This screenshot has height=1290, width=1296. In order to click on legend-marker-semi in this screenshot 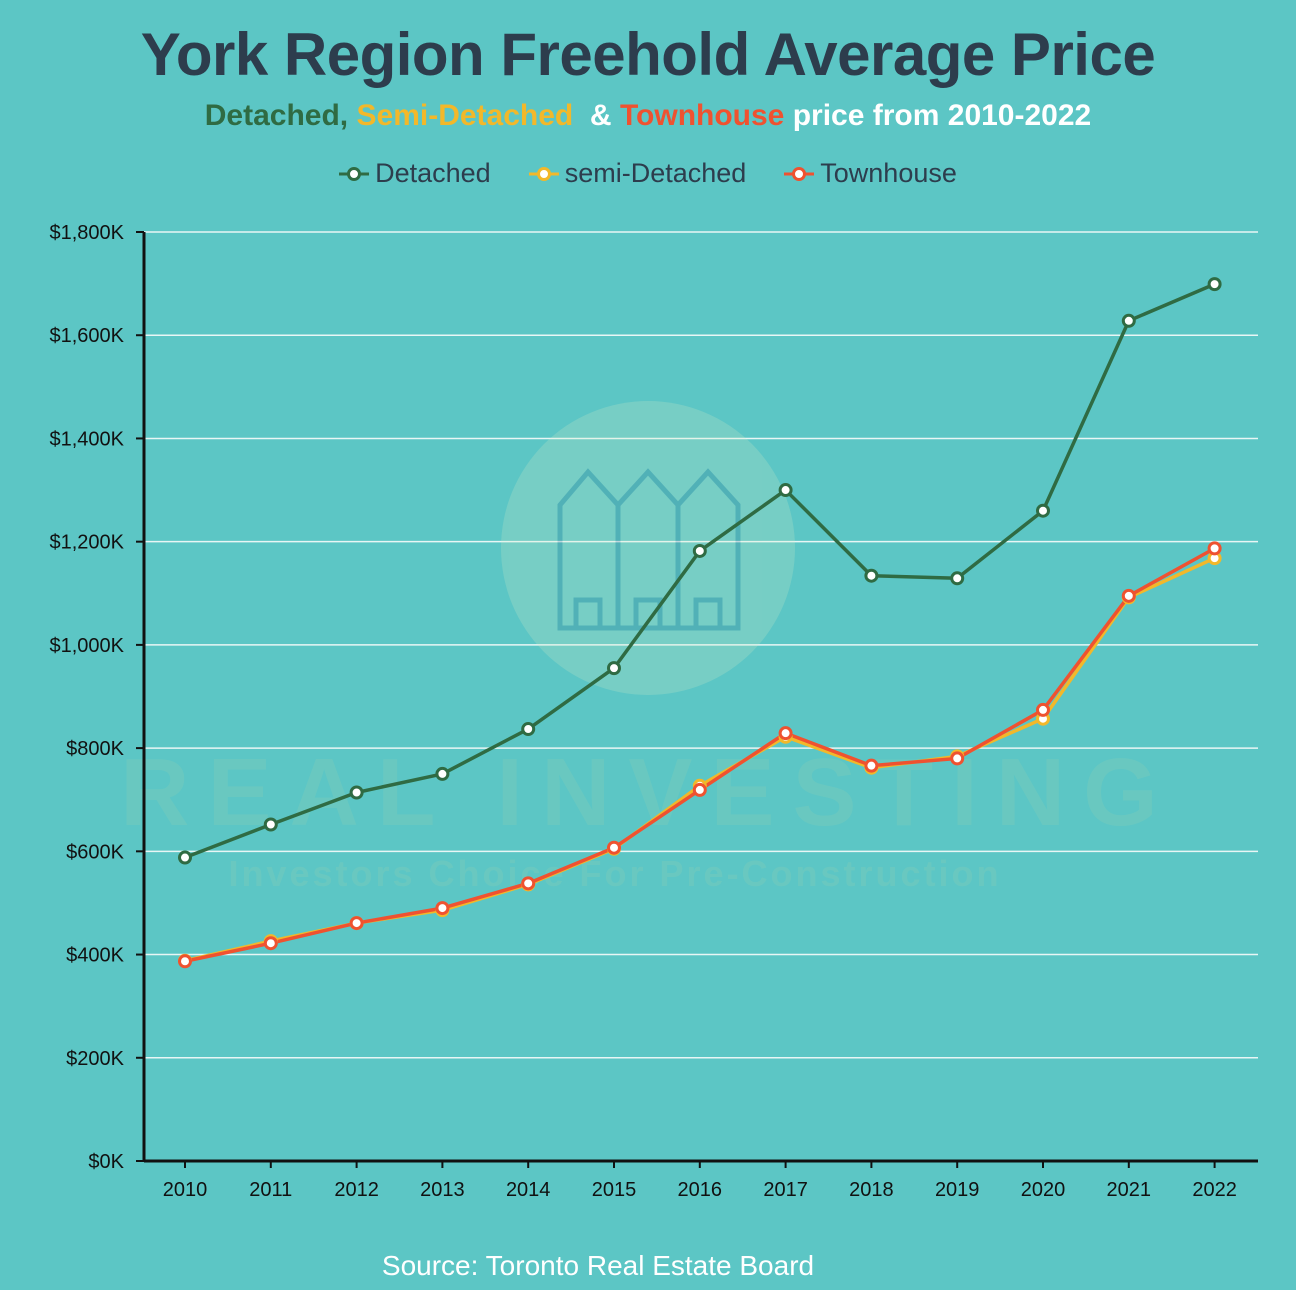, I will do `click(543, 173)`.